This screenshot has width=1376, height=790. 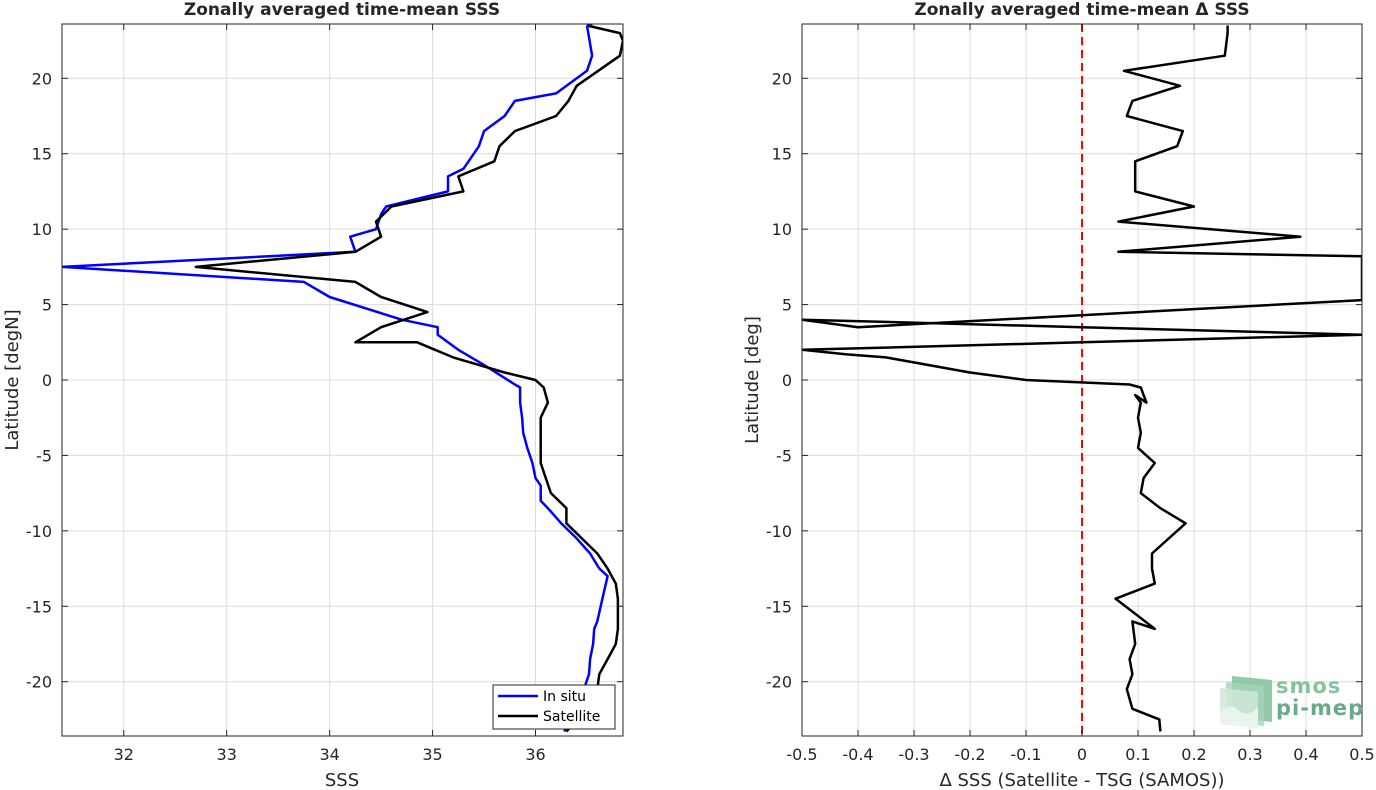 What do you see at coordinates (571, 717) in the screenshot?
I see `legend-label-satellite: Satellite` at bounding box center [571, 717].